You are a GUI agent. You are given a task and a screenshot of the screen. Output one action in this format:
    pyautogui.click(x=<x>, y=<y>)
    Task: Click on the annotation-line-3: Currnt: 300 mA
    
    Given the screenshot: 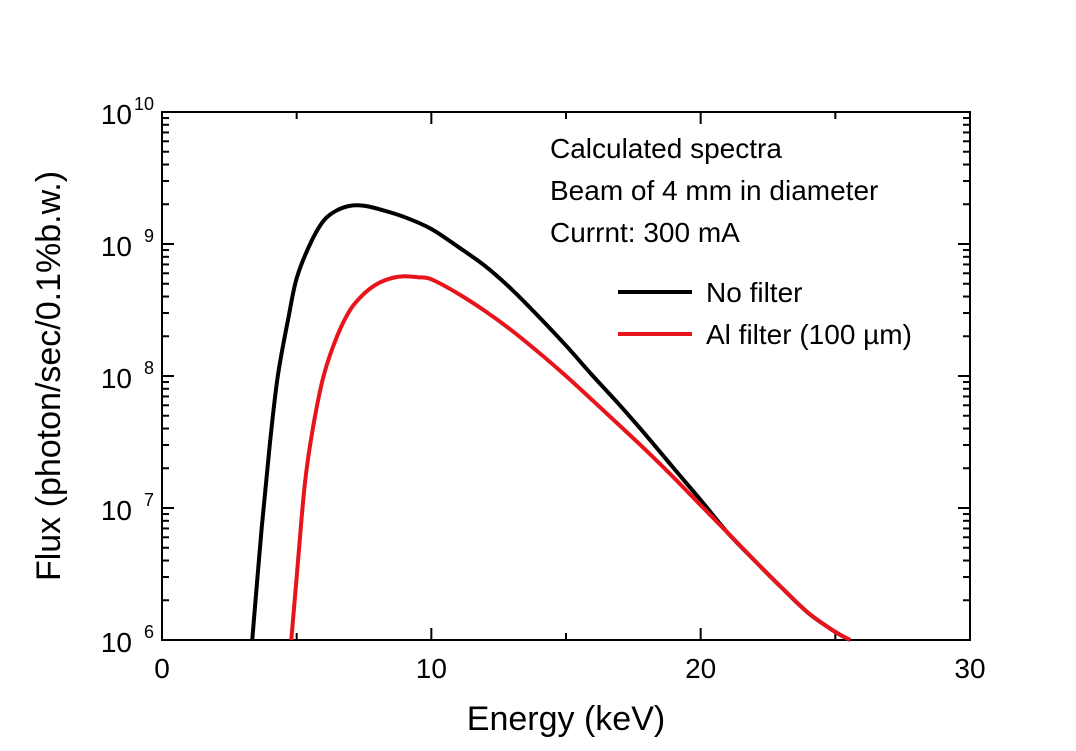 What is the action you would take?
    pyautogui.click(x=645, y=232)
    